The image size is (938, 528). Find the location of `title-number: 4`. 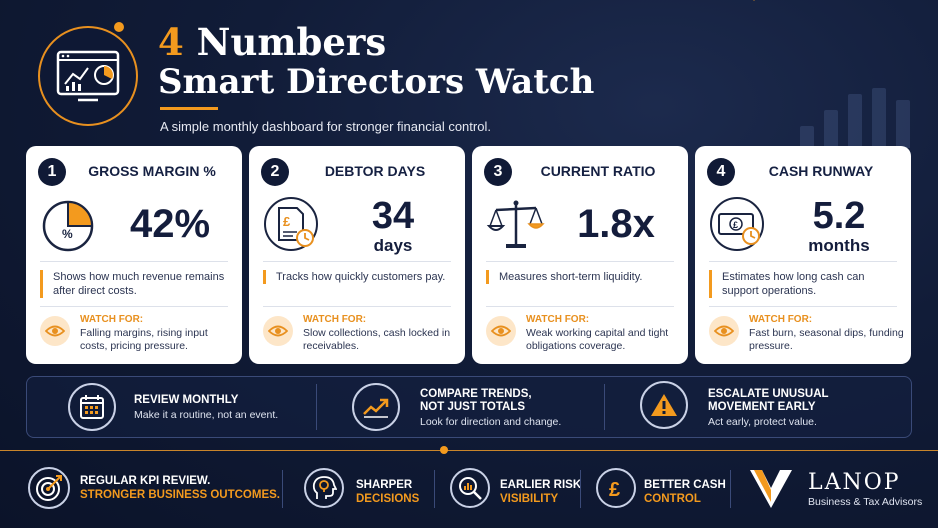

title-number: 4 is located at coordinates (171, 42).